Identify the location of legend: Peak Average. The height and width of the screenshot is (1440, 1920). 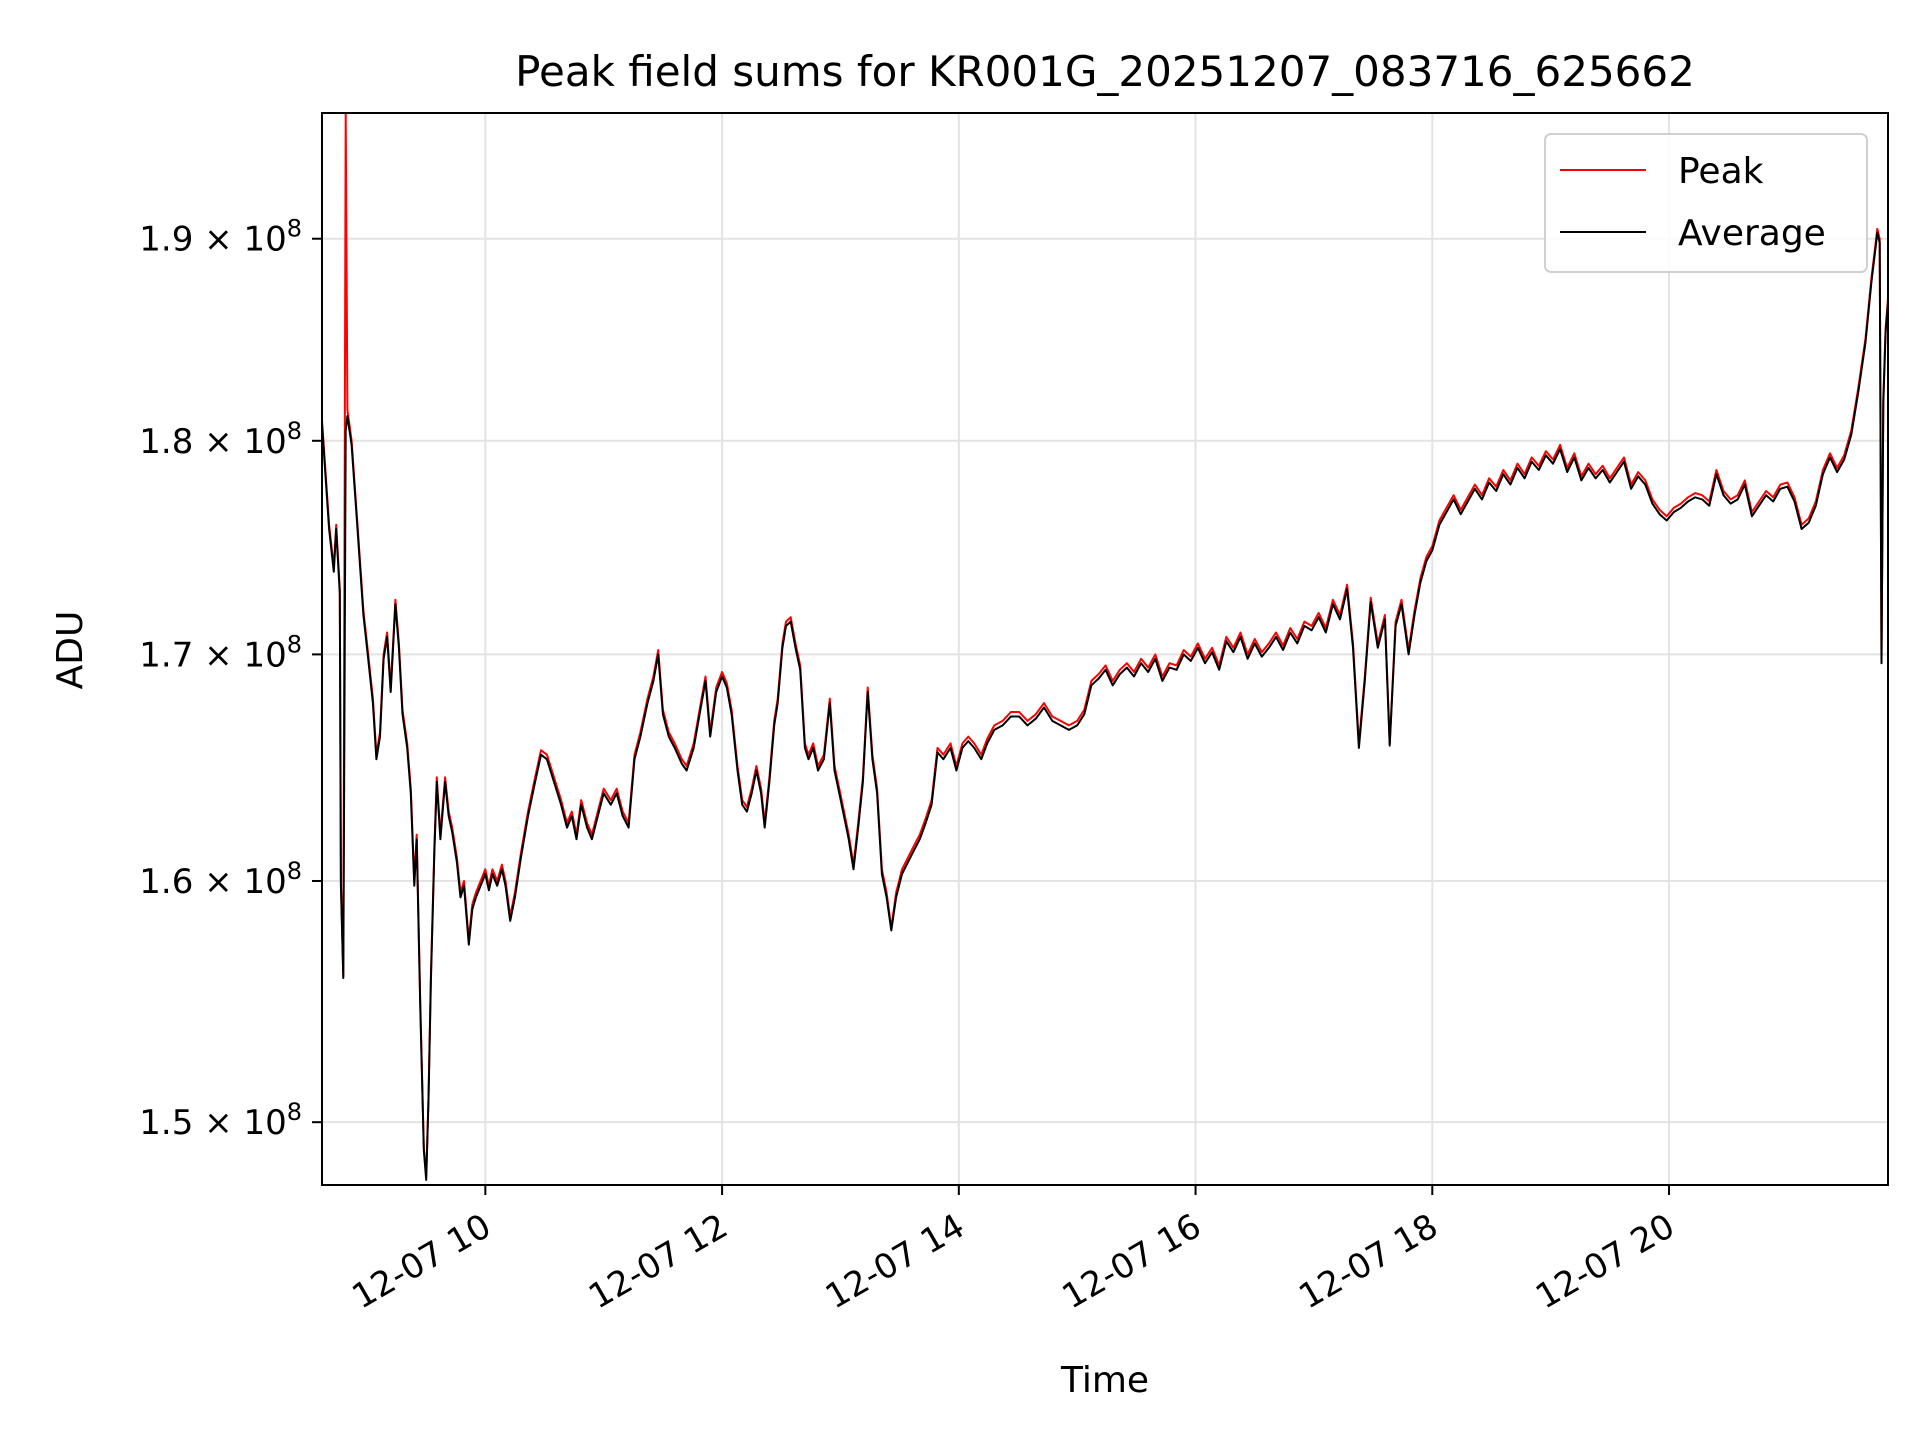
(1706, 203).